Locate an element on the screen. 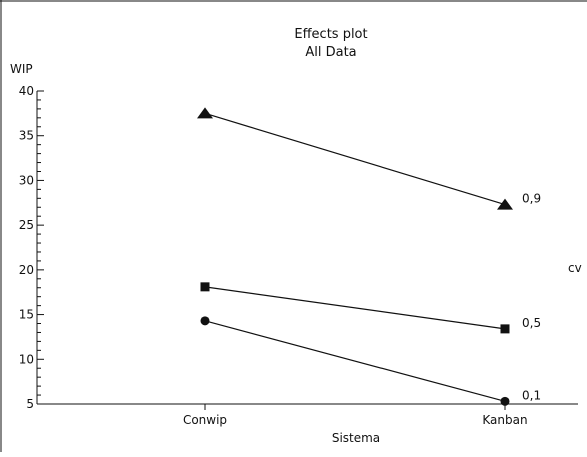  y-tick-label: 20 is located at coordinates (26, 270).